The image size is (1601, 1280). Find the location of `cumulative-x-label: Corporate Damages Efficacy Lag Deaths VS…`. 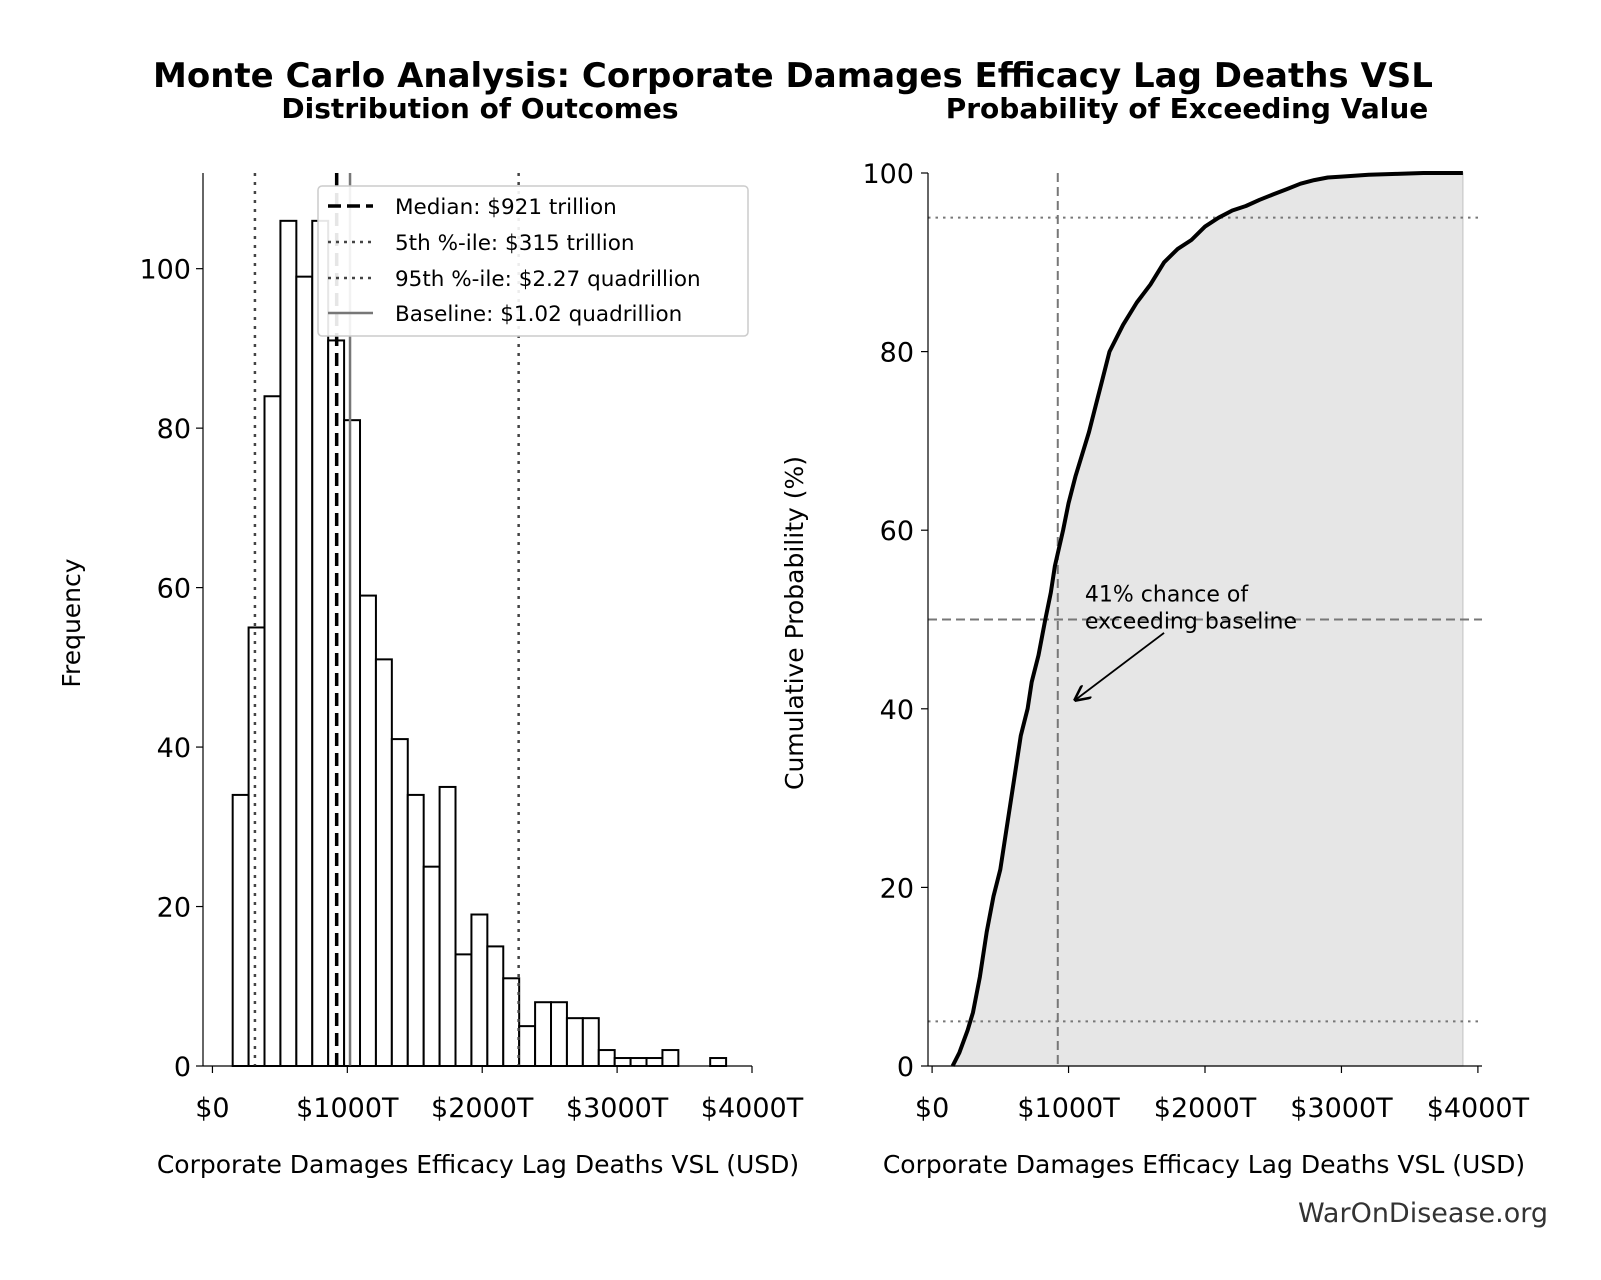

cumulative-x-label: Corporate Damages Efficacy Lag Deaths VS… is located at coordinates (1204, 1164).